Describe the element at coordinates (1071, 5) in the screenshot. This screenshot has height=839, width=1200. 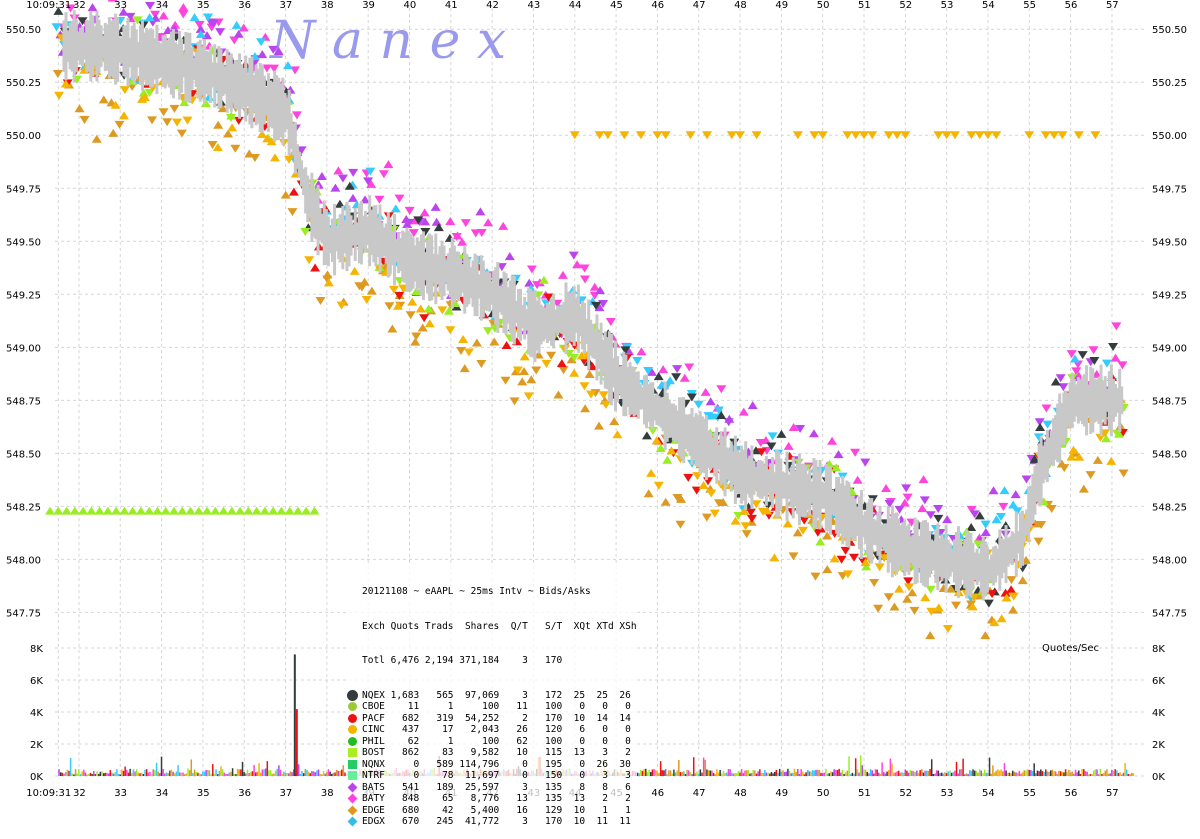
I see `x-tick-top: 56` at that location.